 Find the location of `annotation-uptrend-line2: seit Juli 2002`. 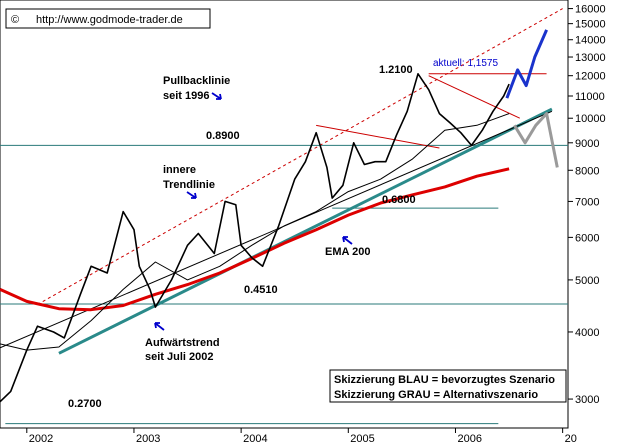

annotation-uptrend-line2: seit Juli 2002 is located at coordinates (179, 357).